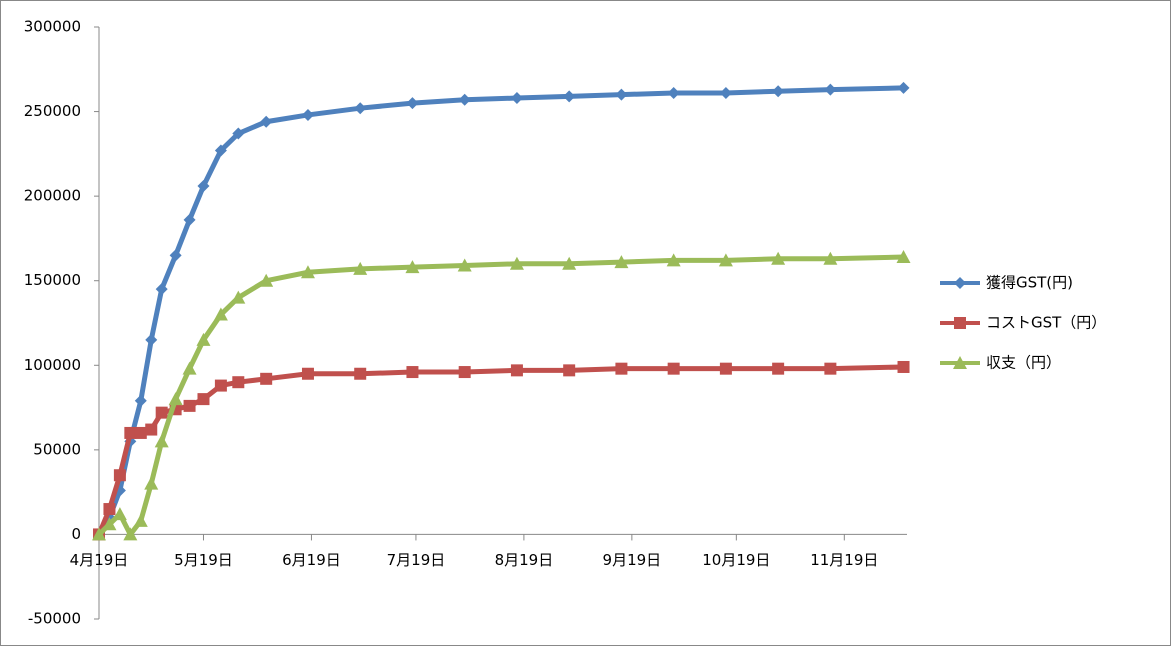 The height and width of the screenshot is (647, 1172). I want to click on x-tick-label: 11月19日, so click(844, 560).